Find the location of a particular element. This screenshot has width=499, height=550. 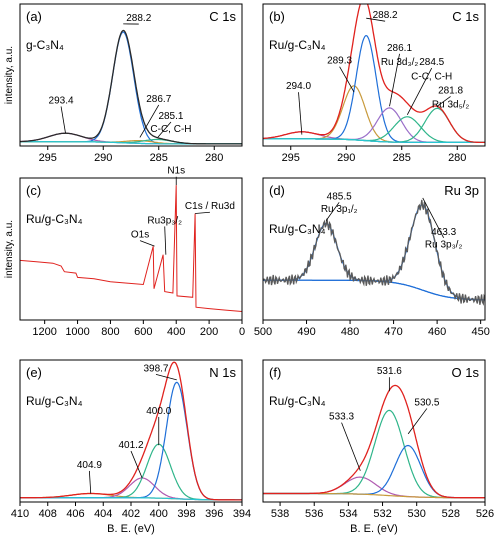

x-tick-label: 295 is located at coordinates (48, 158).